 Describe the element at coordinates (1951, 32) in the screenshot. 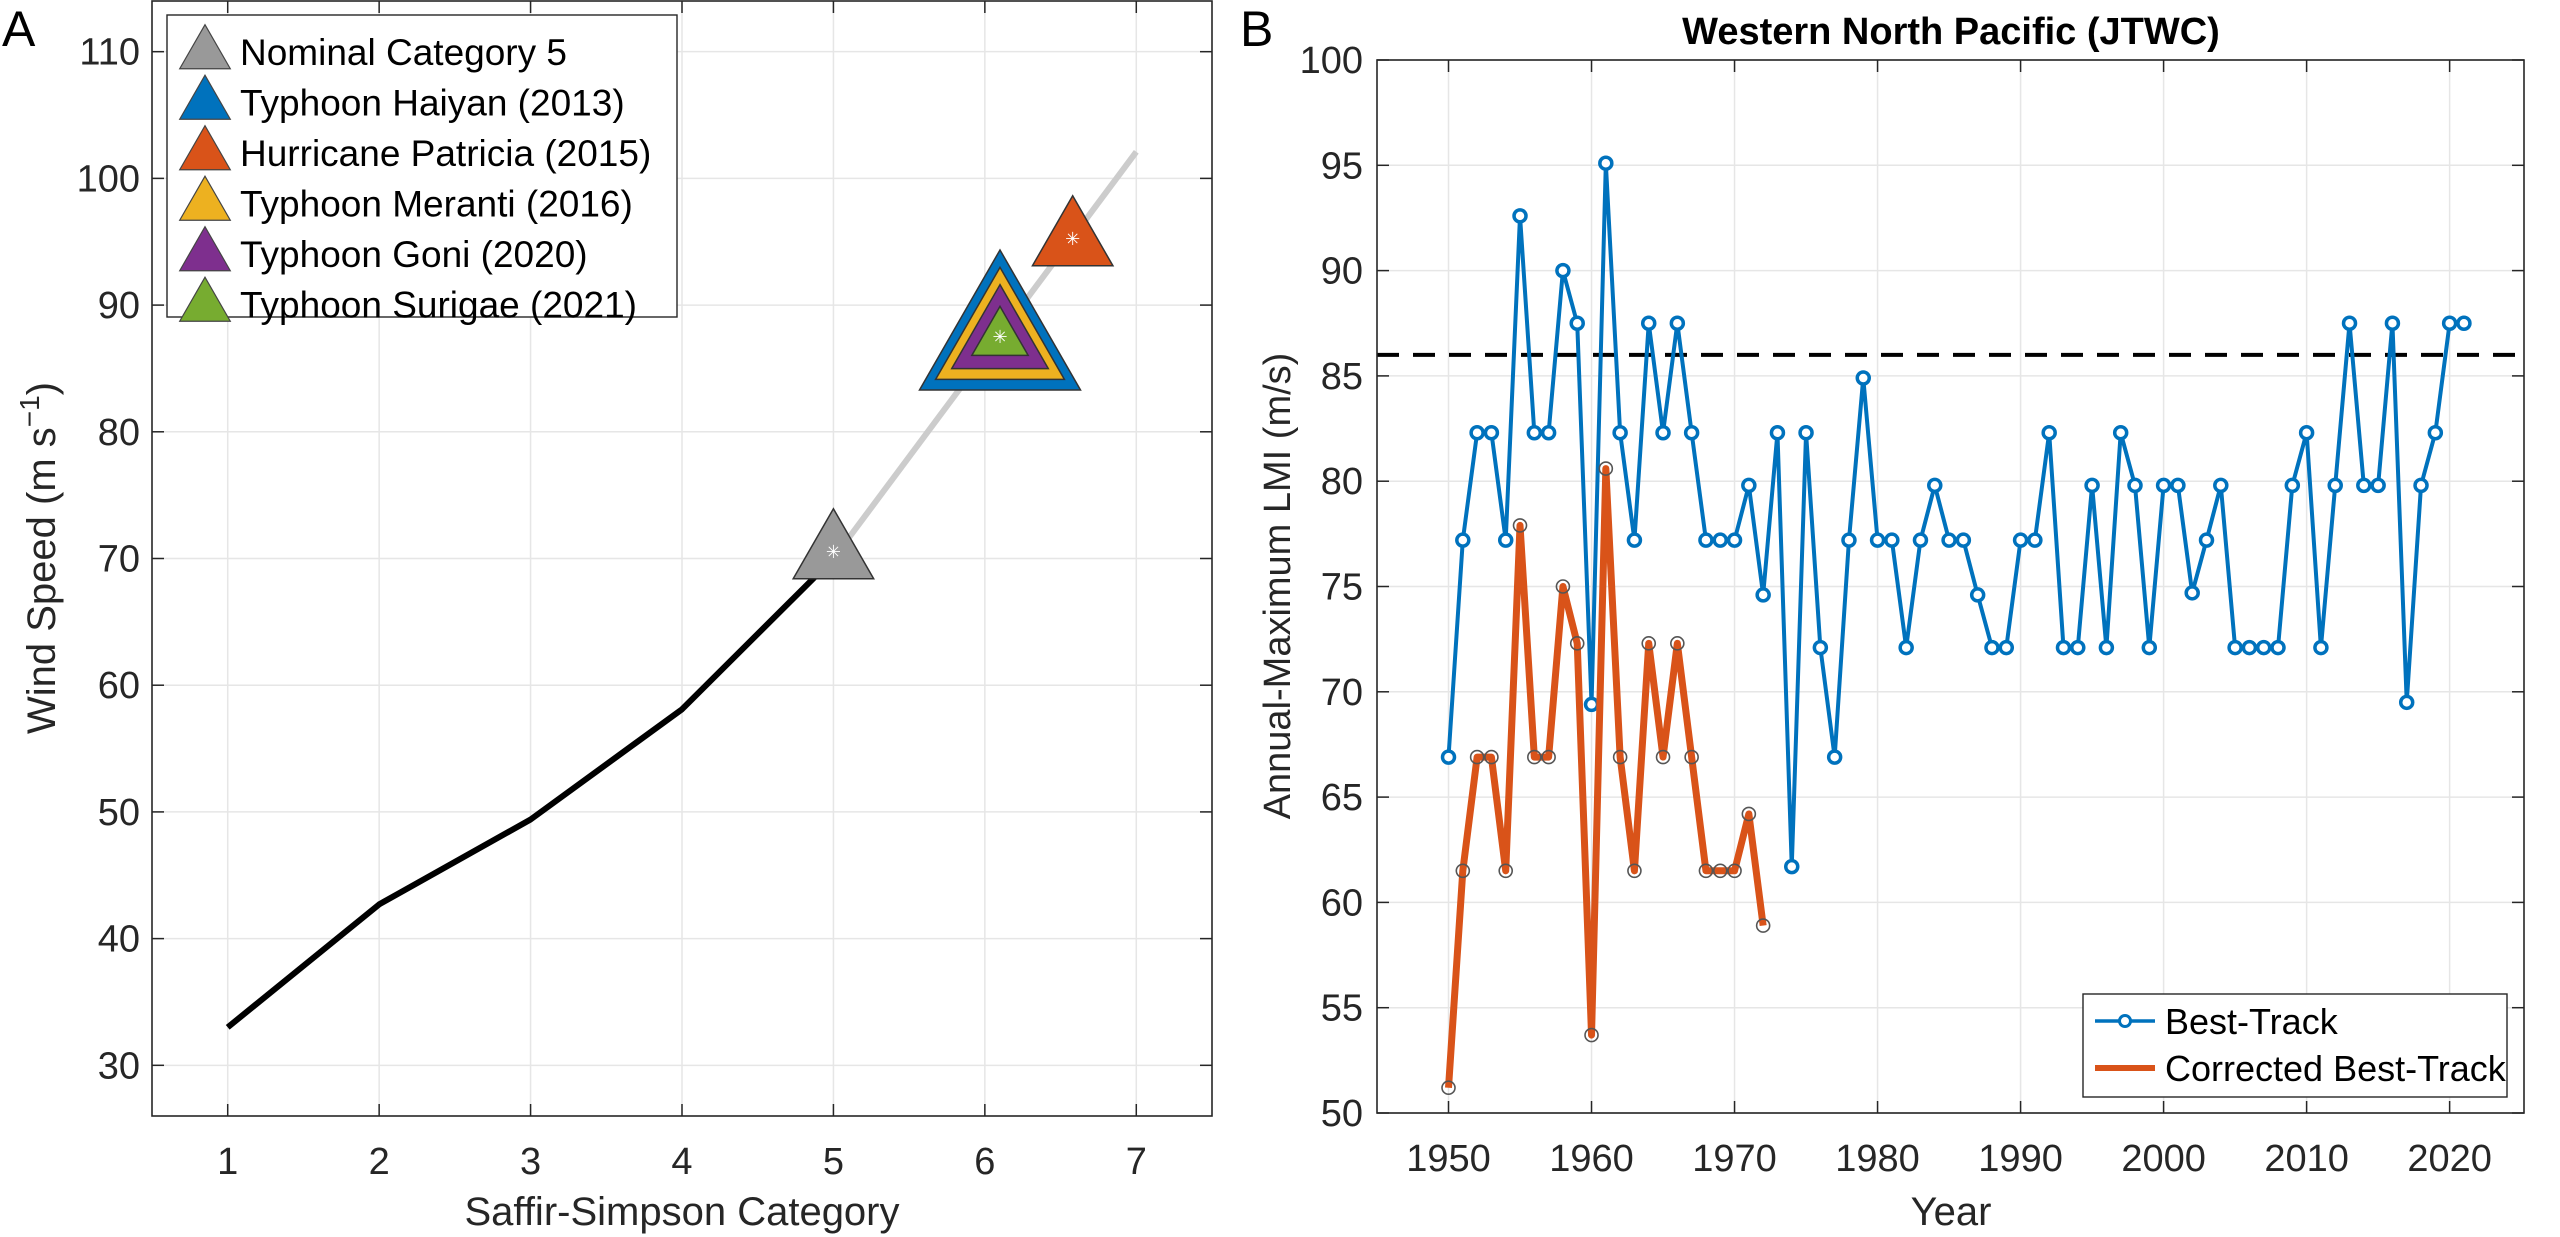

I see `chart-title-b: Western North Pacific (JTWC)` at that location.